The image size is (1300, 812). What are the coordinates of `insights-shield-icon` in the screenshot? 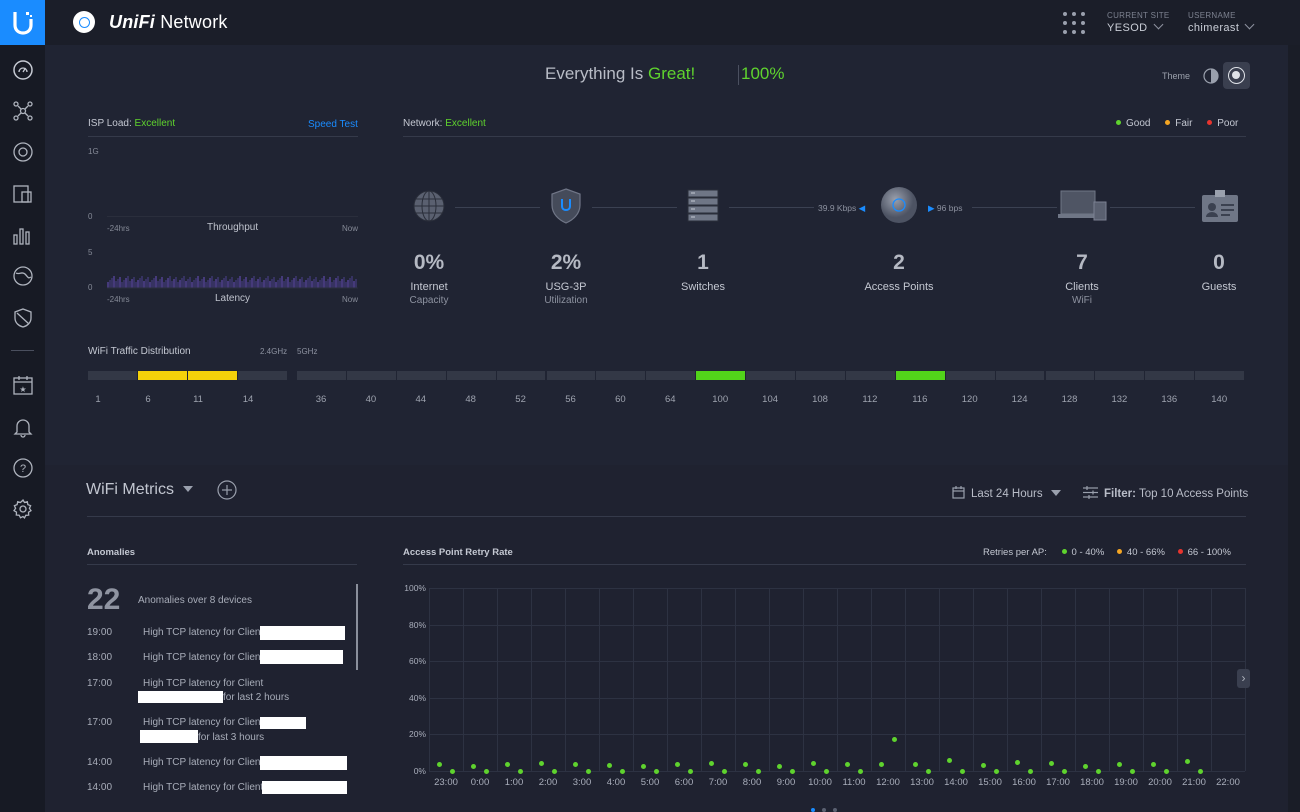 It's located at (23, 318).